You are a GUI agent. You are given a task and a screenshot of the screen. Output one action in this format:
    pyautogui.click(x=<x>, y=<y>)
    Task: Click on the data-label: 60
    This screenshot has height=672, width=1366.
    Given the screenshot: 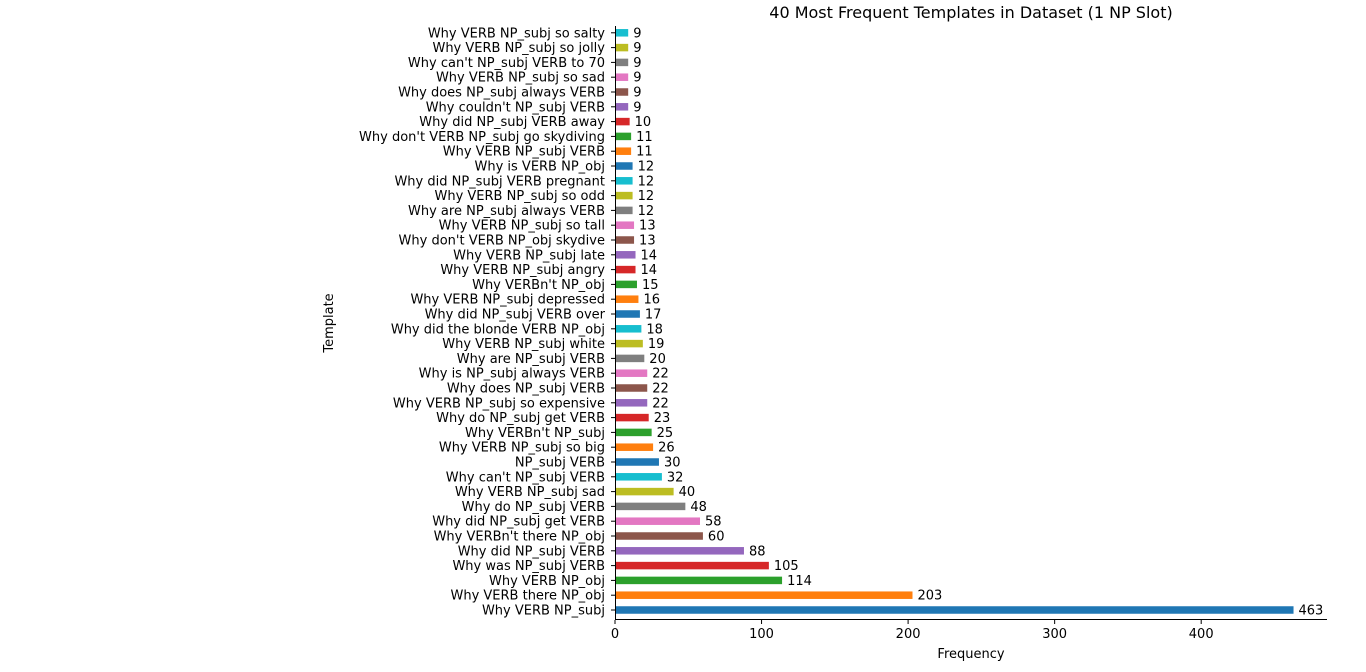 What is the action you would take?
    pyautogui.click(x=716, y=537)
    